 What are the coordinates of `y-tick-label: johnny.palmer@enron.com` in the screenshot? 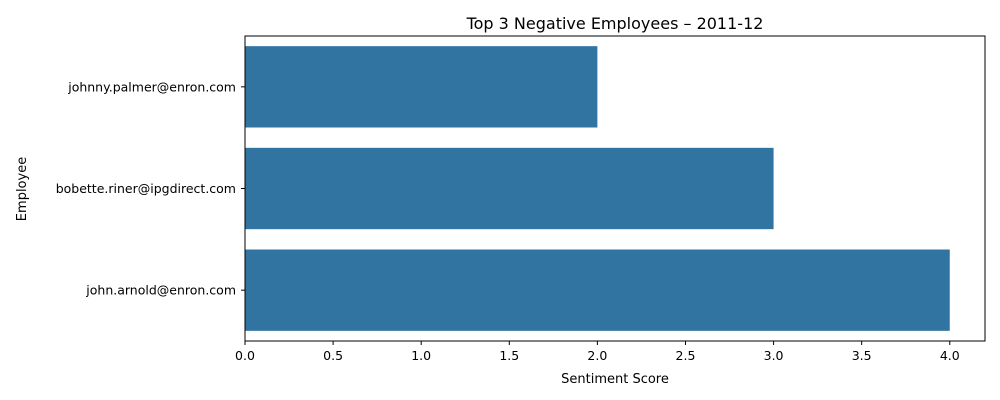 It's located at (151, 86).